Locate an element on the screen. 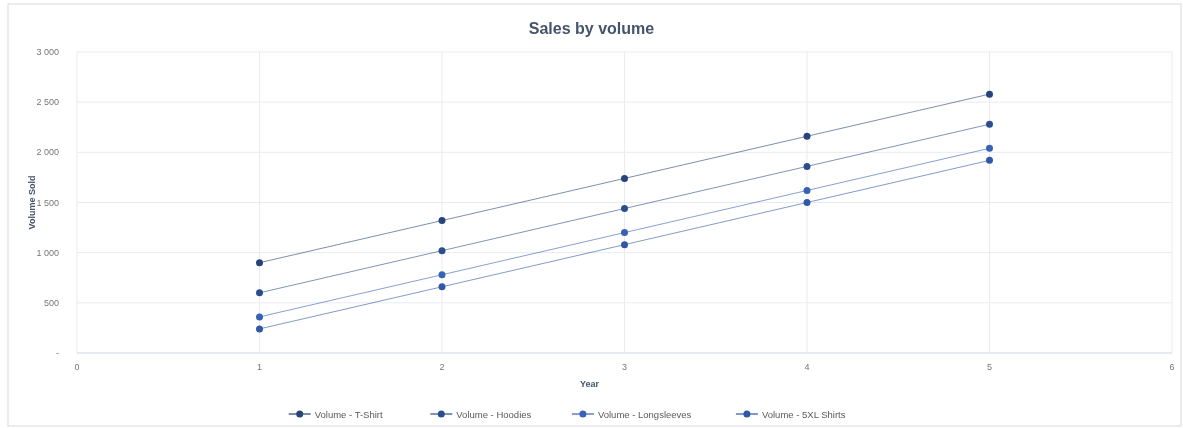  chart-title: Sales by volume is located at coordinates (591, 28).